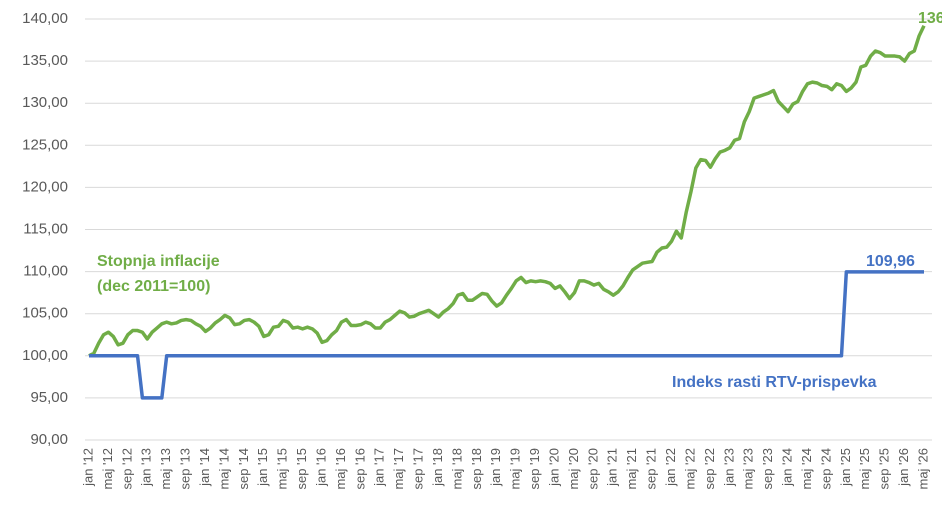 Image resolution: width=942 pixels, height=519 pixels. I want to click on y-tick-label: 100,00, so click(45, 355).